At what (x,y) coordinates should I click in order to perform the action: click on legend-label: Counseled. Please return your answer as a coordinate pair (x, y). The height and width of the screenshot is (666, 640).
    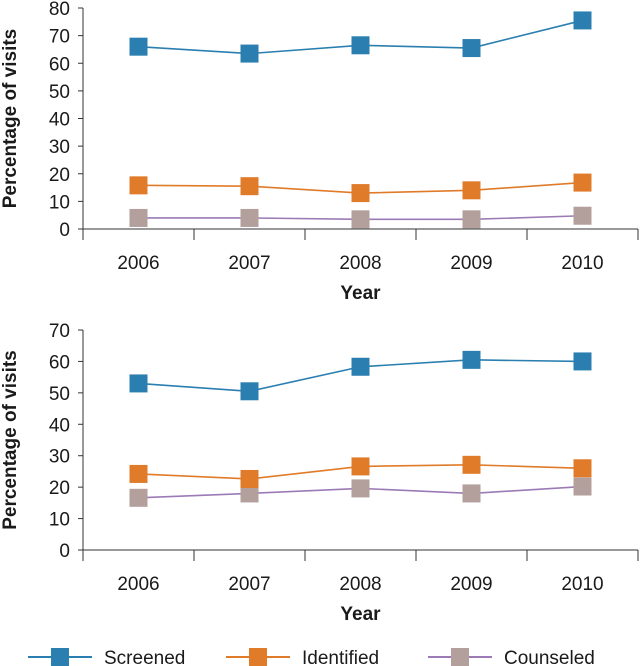
    Looking at the image, I should click on (549, 657).